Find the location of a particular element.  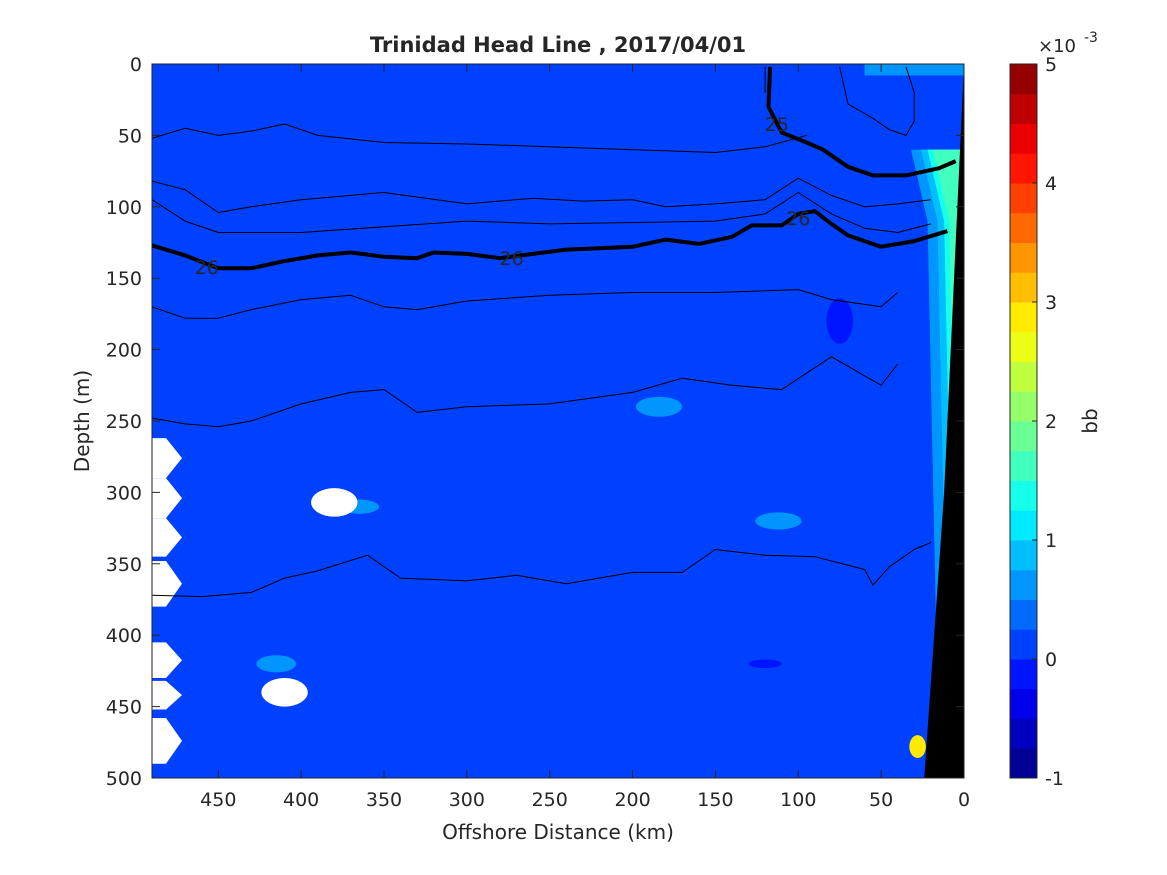

seafloor-bathymetry is located at coordinates (944, 421).